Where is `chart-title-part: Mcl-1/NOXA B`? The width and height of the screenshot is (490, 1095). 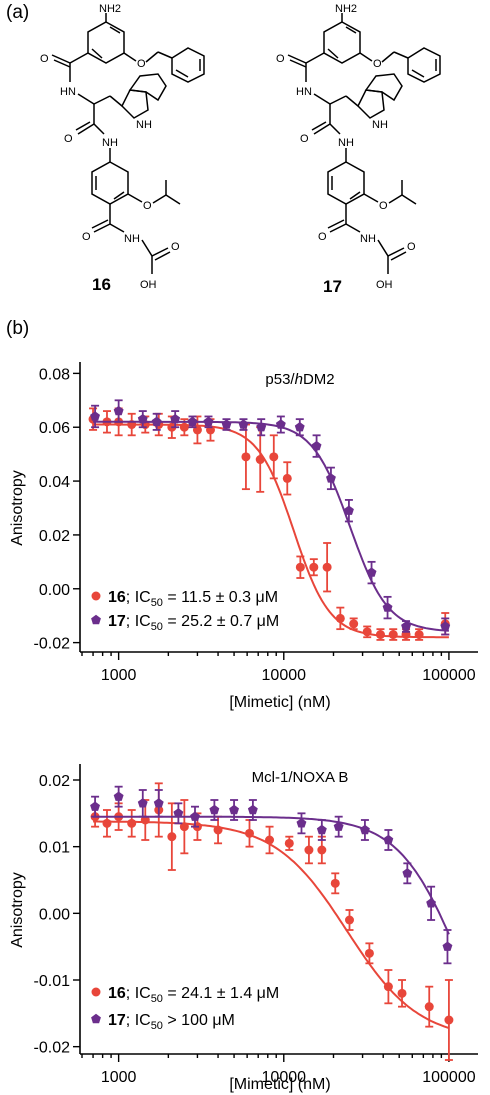
chart-title-part: Mcl-1/NOXA B is located at coordinates (300, 777).